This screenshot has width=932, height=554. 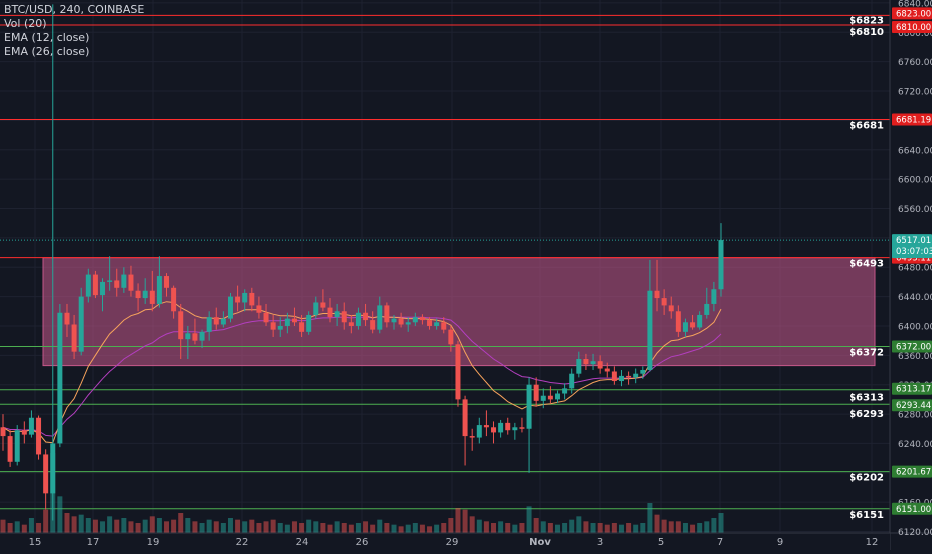 What do you see at coordinates (866, 32) in the screenshot?
I see `level-label: $6810` at bounding box center [866, 32].